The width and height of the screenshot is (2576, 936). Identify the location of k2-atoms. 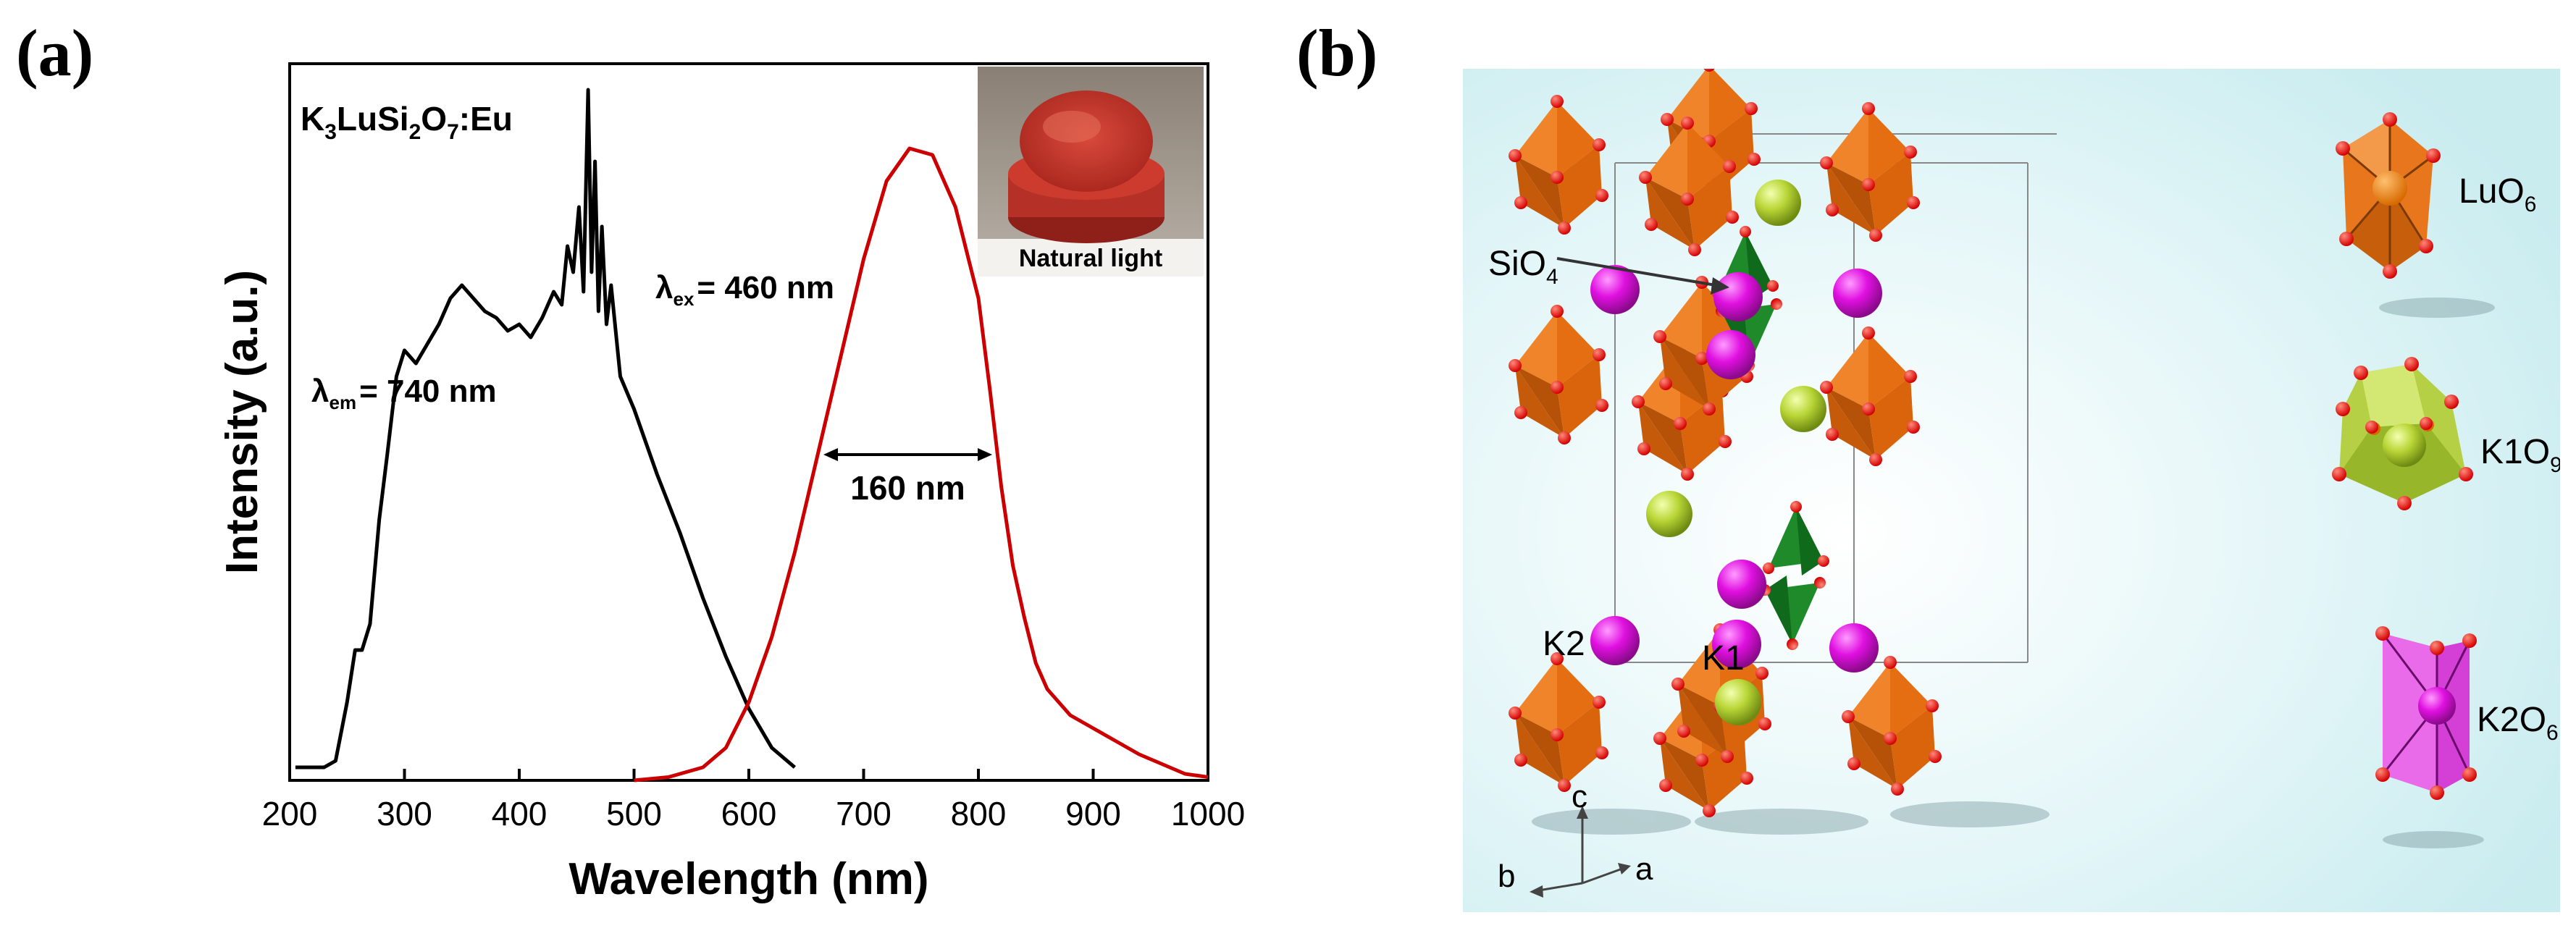
(1736, 469).